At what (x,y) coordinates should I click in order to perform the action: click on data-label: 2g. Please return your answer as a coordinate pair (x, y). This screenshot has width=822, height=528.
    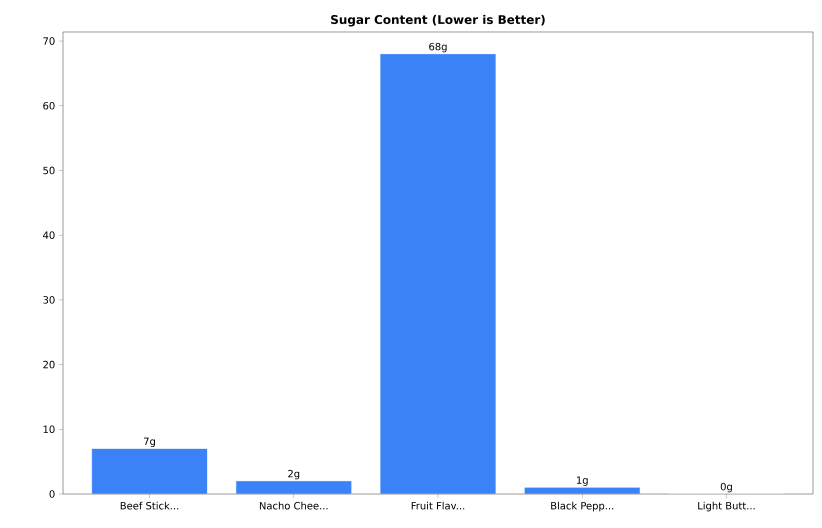
    Looking at the image, I should click on (294, 475).